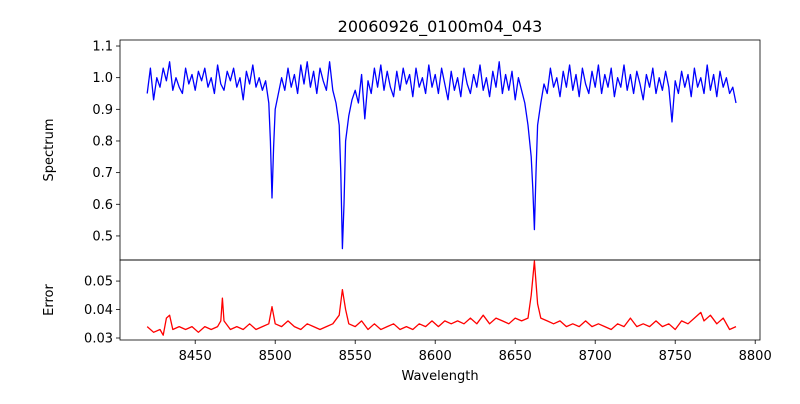 The image size is (800, 404). I want to click on spectrum-y-tick-label: 0.7, so click(102, 173).